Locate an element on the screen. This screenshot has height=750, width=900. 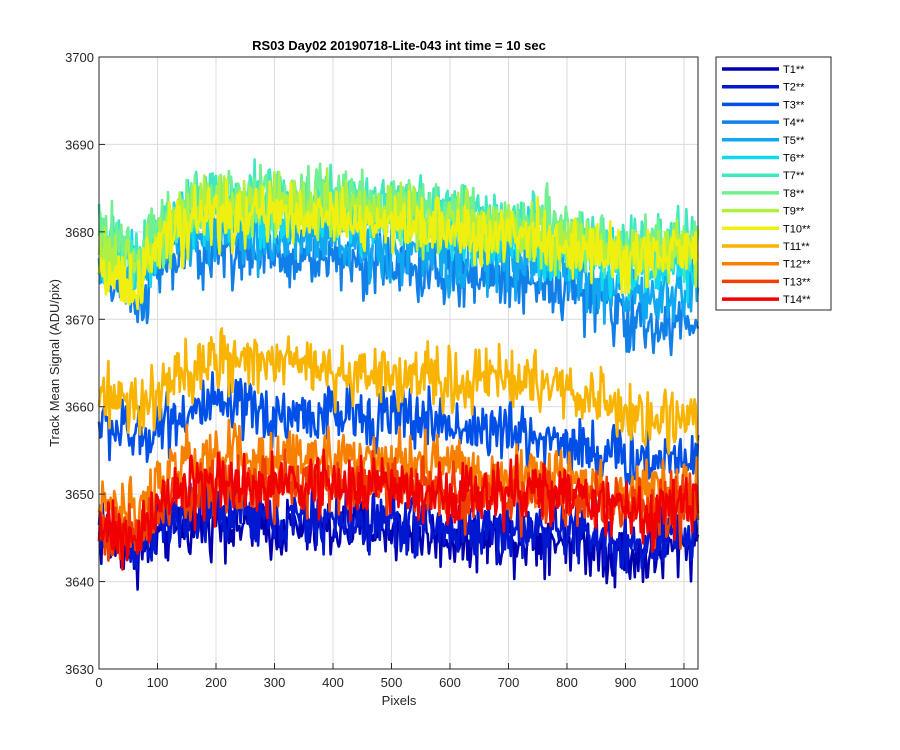
legend-box is located at coordinates (773, 183).